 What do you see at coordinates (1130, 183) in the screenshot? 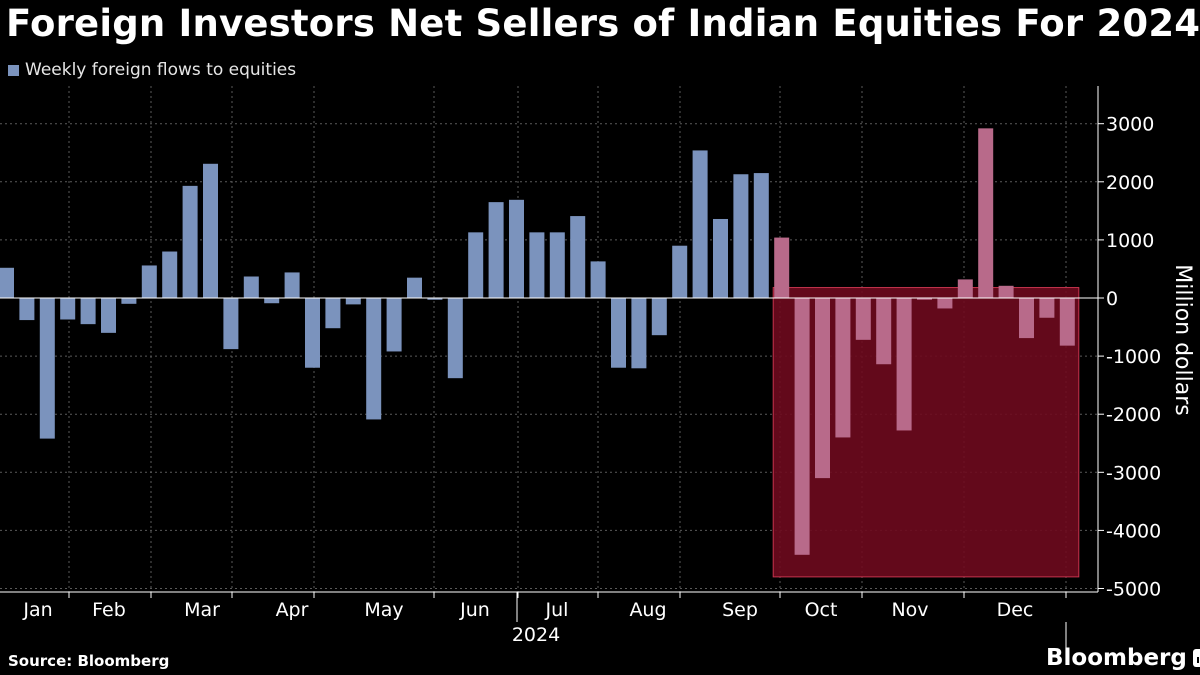
I see `y-tick-label: 2000` at bounding box center [1130, 183].